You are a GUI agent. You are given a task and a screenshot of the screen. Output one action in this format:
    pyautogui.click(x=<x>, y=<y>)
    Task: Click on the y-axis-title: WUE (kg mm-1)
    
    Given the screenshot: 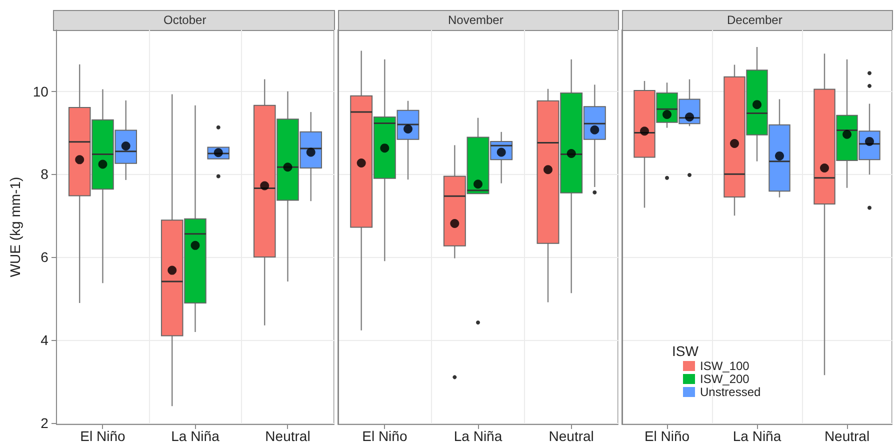 What is the action you would take?
    pyautogui.click(x=15, y=227)
    